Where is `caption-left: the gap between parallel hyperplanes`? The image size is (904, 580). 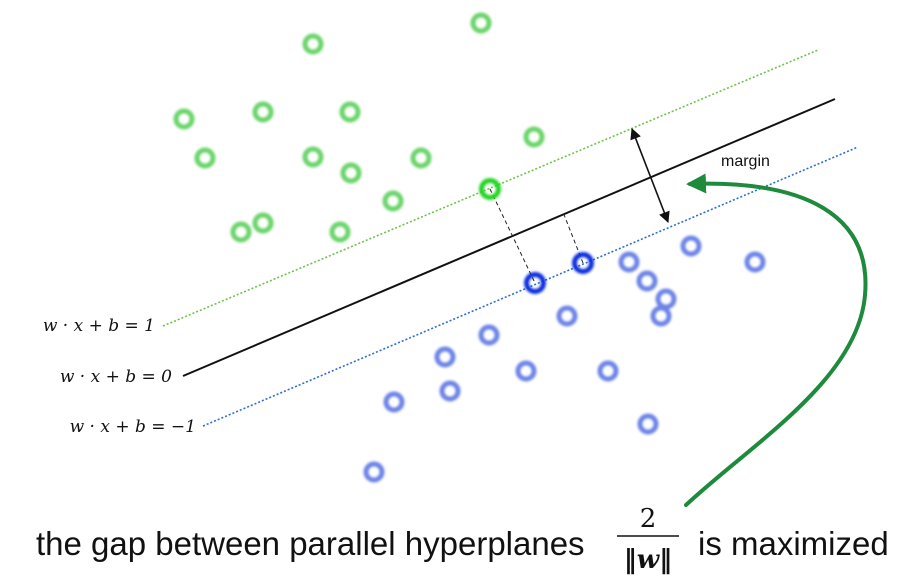
caption-left: the gap between parallel hyperplanes is located at coordinates (310, 543).